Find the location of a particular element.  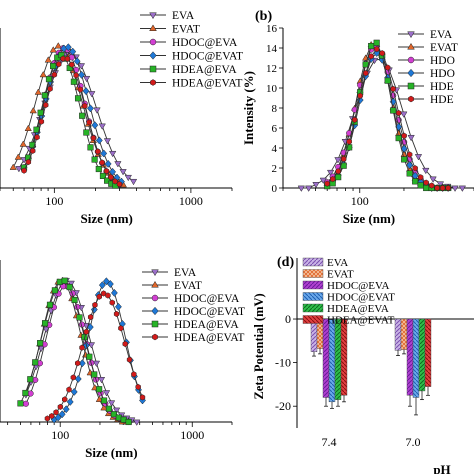

y-tick-label: 0 is located at coordinates (275, 189).